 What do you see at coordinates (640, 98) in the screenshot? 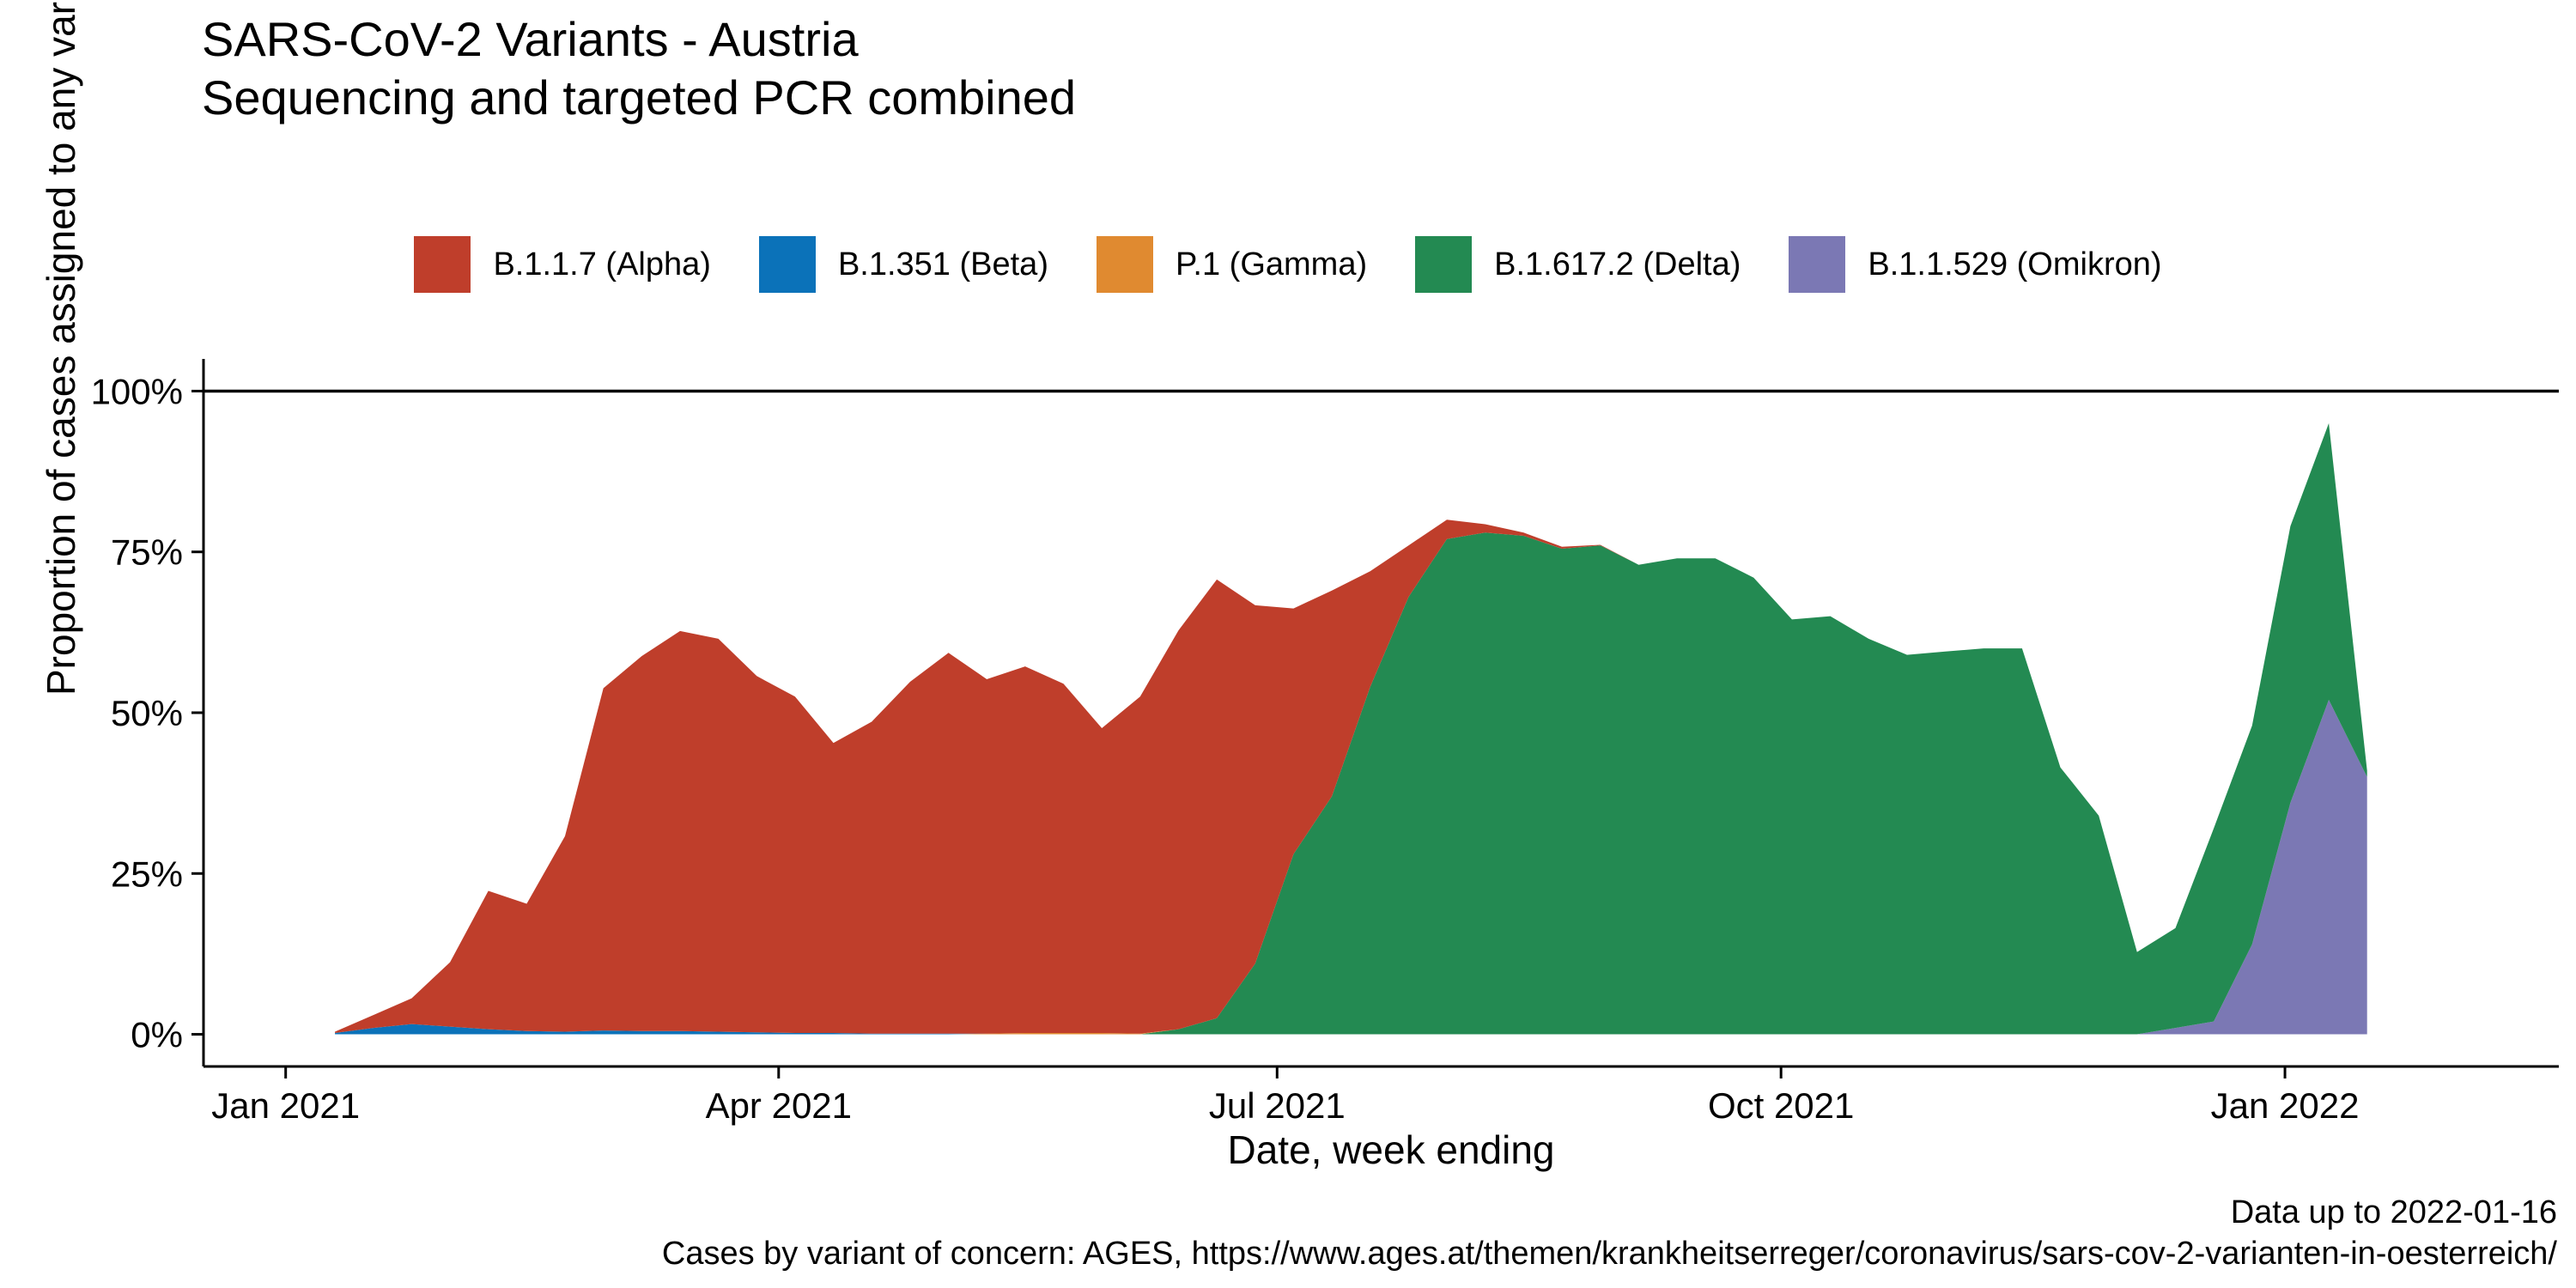
I see `chart-subtitle: Sequencing and targeted PCR combined` at bounding box center [640, 98].